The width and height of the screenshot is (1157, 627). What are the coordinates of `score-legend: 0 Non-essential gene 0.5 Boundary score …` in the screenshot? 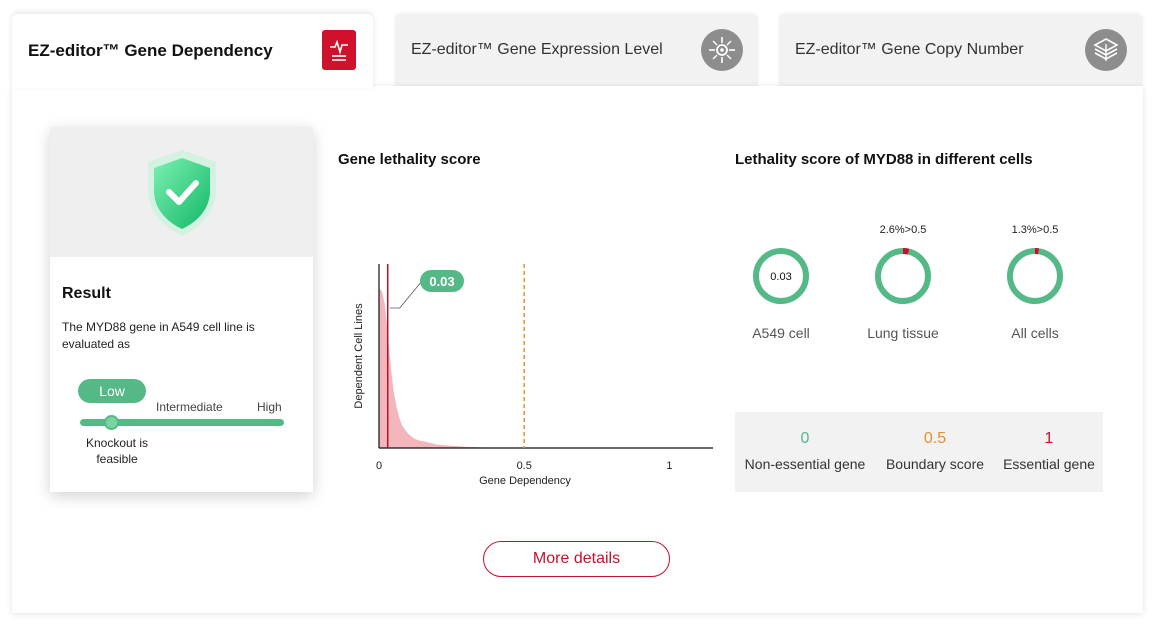 It's located at (919, 452).